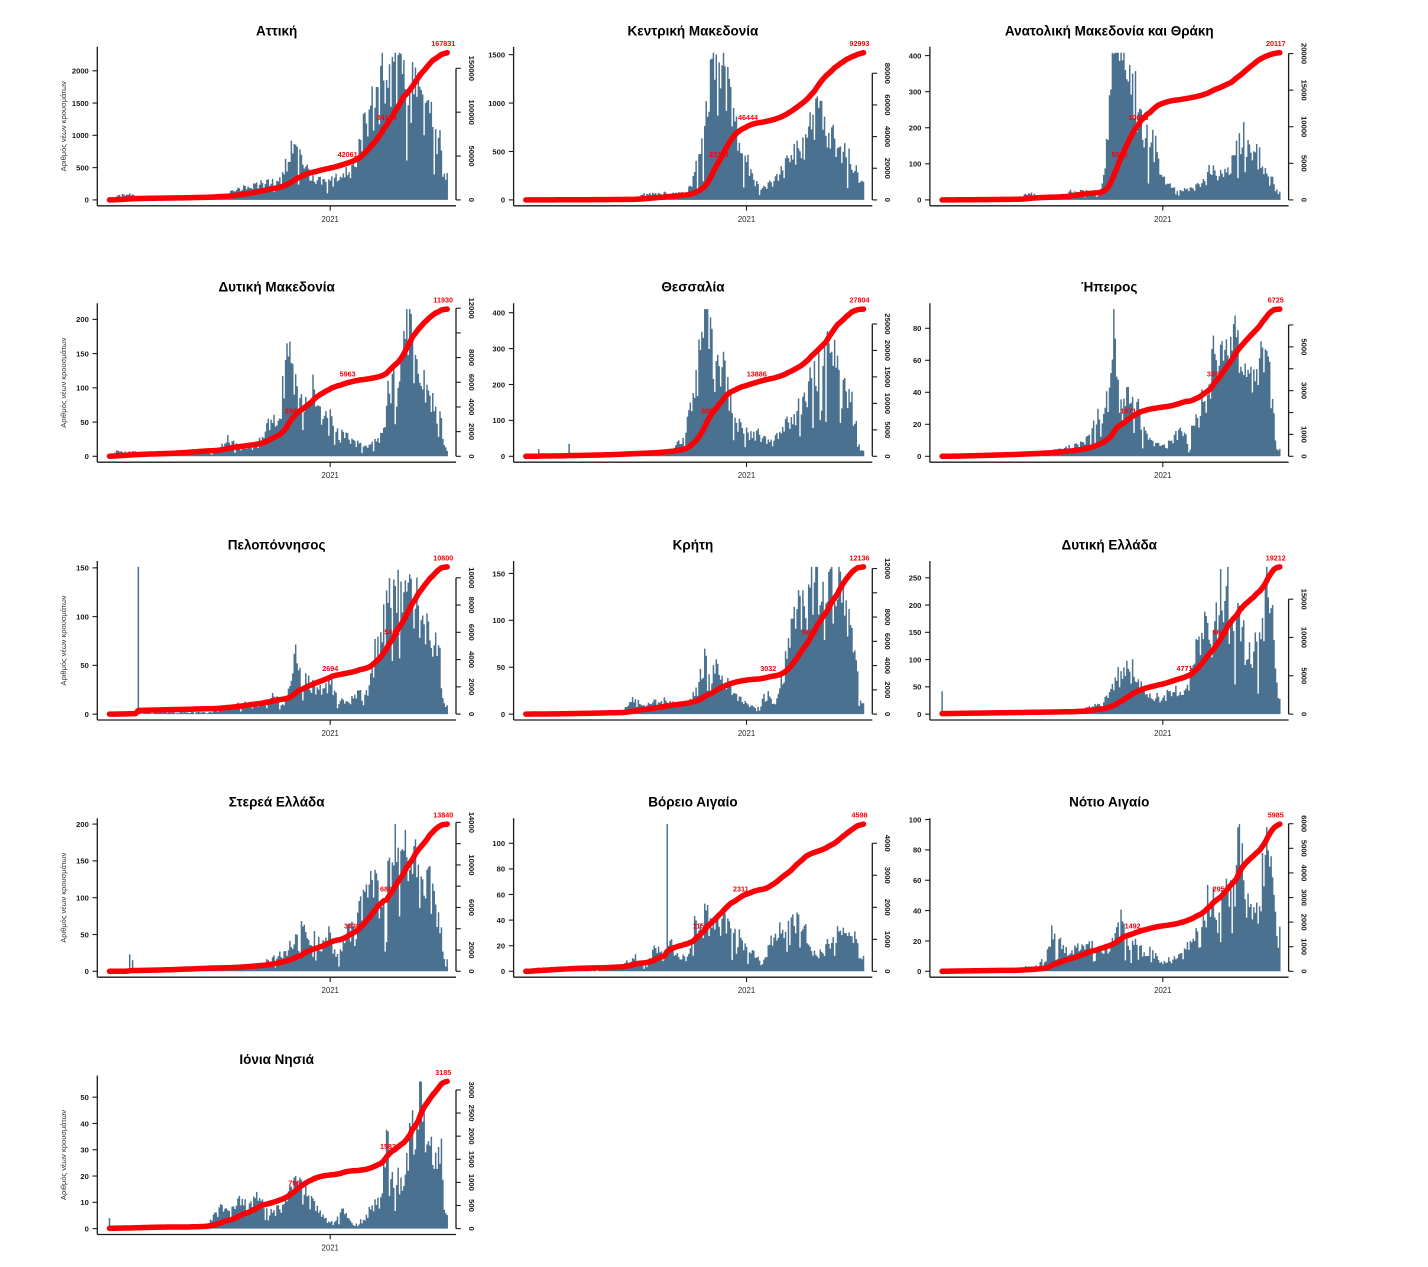 Image resolution: width=1428 pixels, height=1267 pixels. What do you see at coordinates (887, 617) in the screenshot?
I see `svg-text: 8000` at bounding box center [887, 617].